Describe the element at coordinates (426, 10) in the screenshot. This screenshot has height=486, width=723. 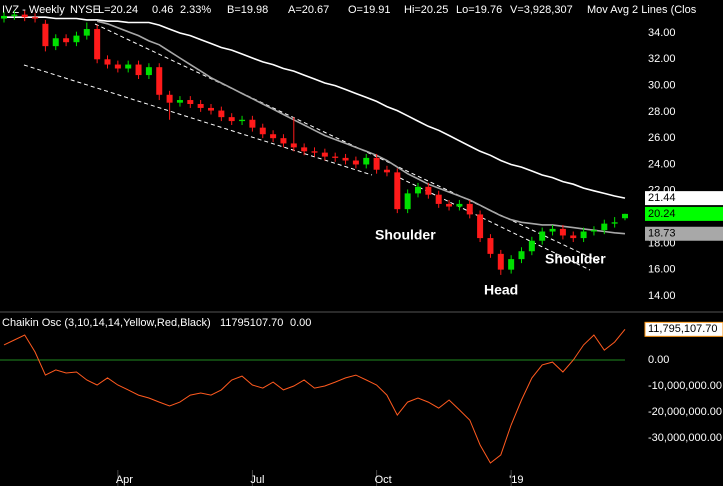
I see `header-item: Hi=20.25` at that location.